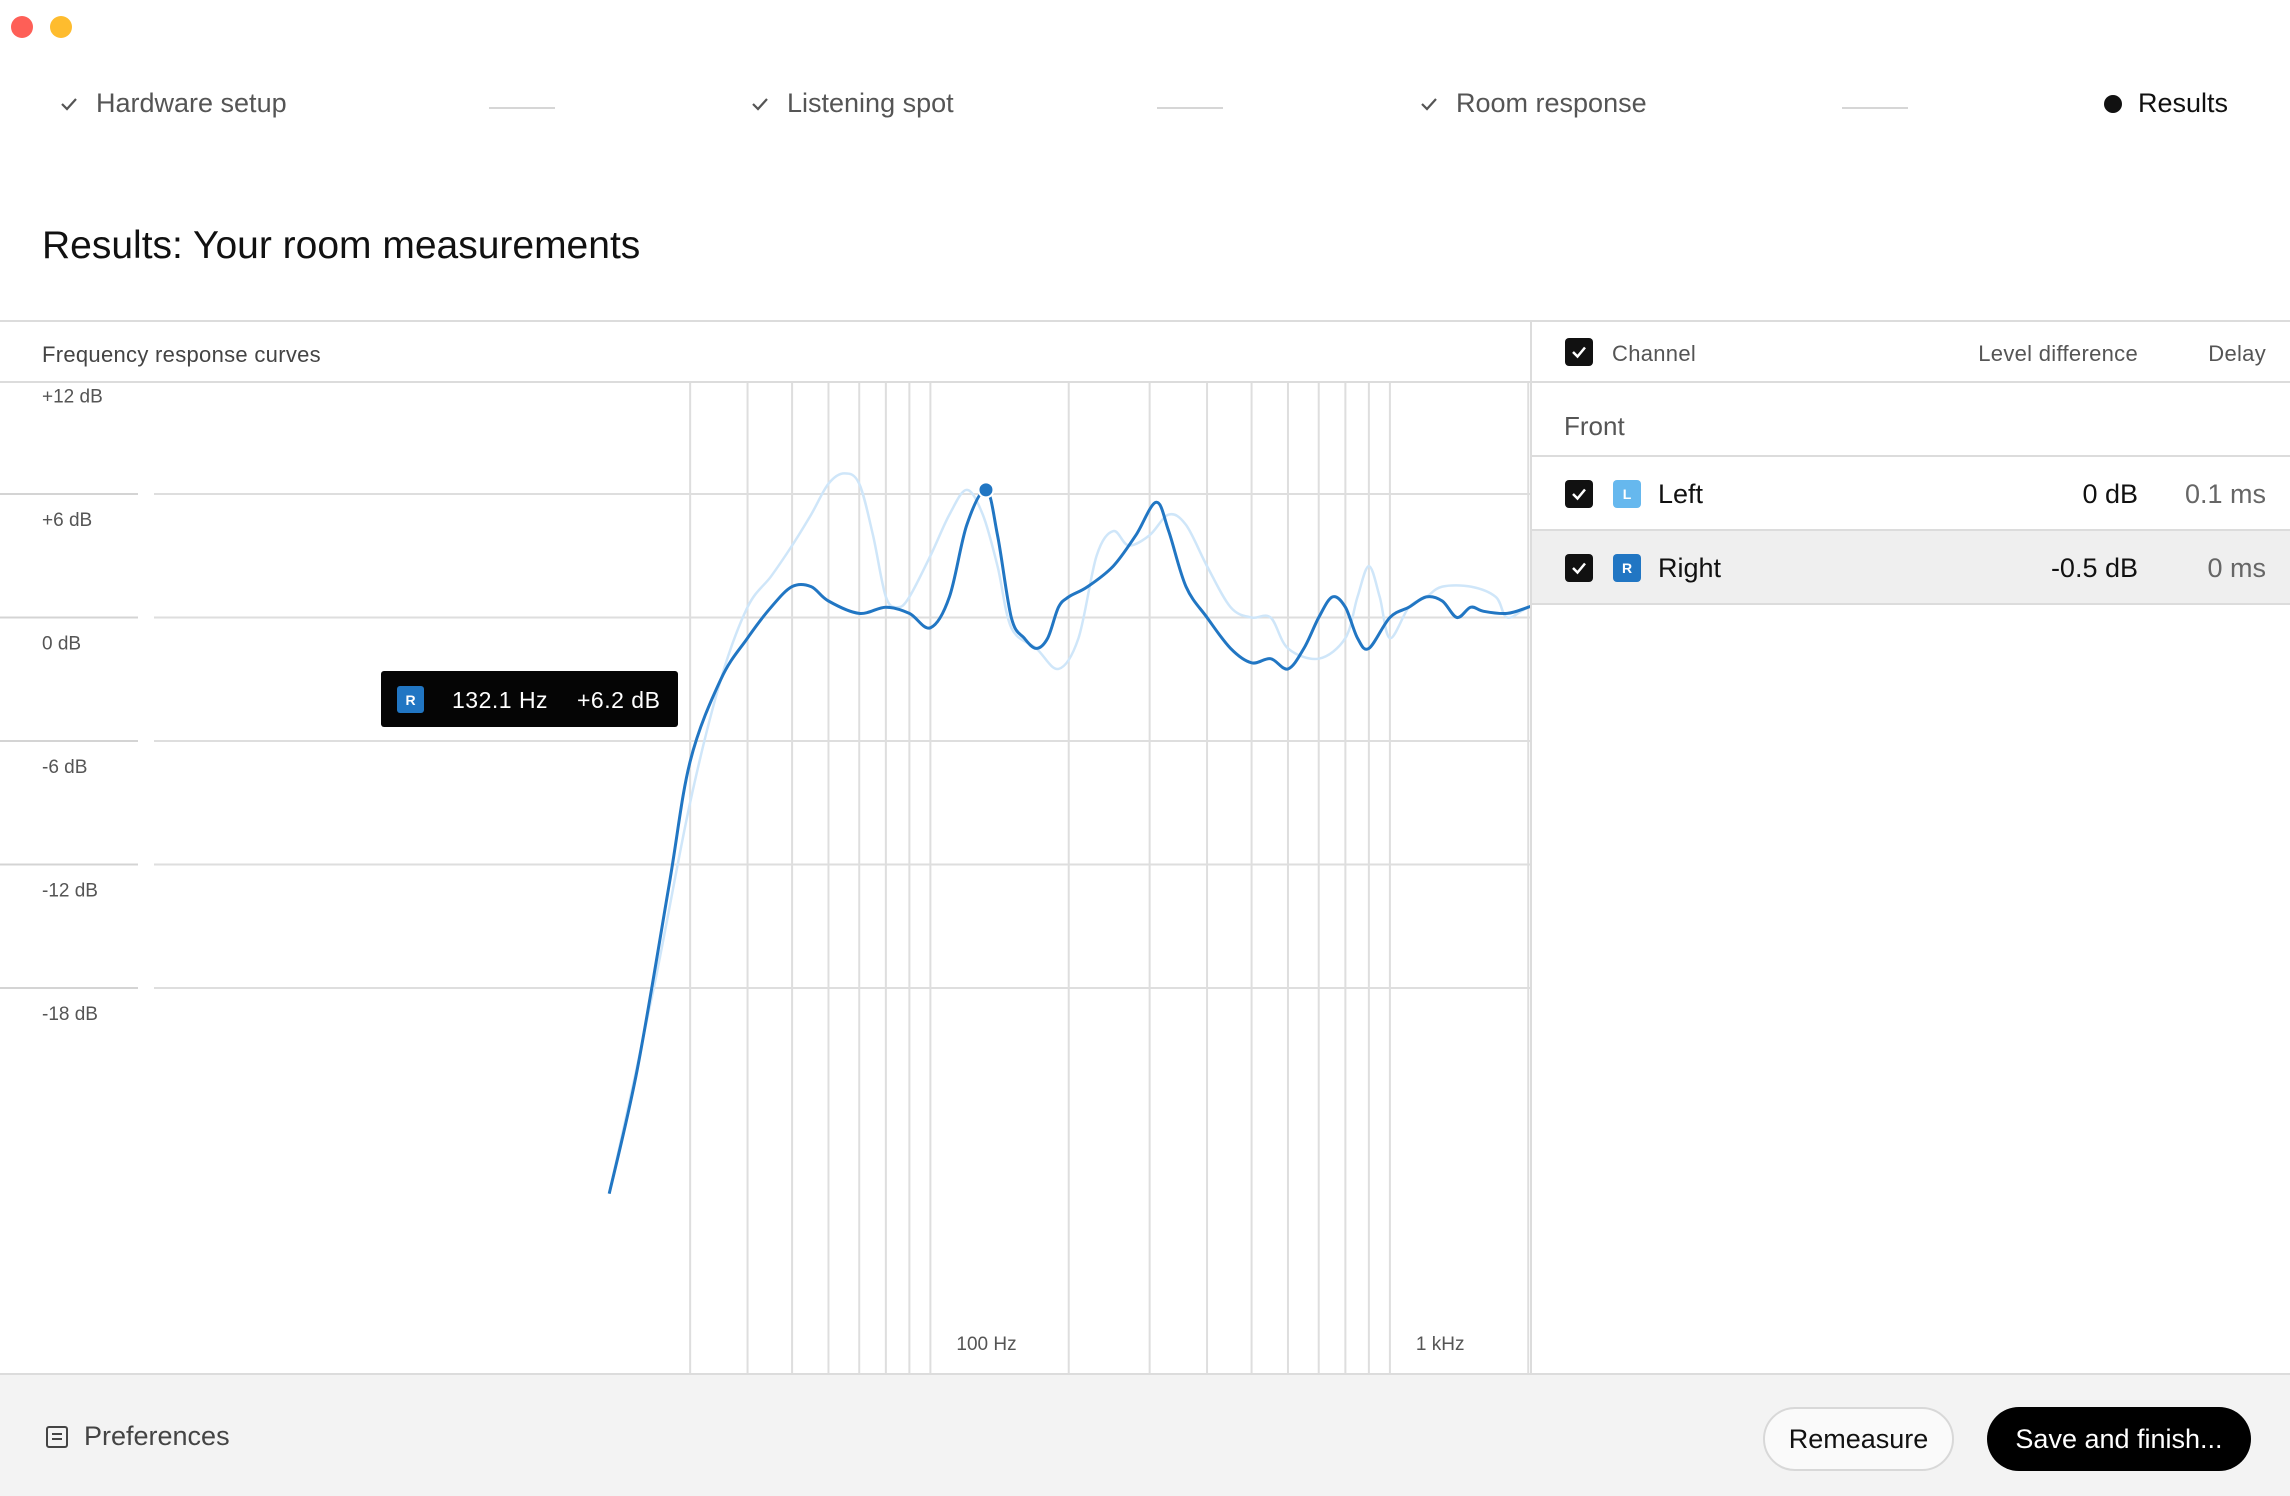 Image resolution: width=2290 pixels, height=1496 pixels. Describe the element at coordinates (765, 352) in the screenshot. I see `chart-panel-header: Frequency response curves` at that location.